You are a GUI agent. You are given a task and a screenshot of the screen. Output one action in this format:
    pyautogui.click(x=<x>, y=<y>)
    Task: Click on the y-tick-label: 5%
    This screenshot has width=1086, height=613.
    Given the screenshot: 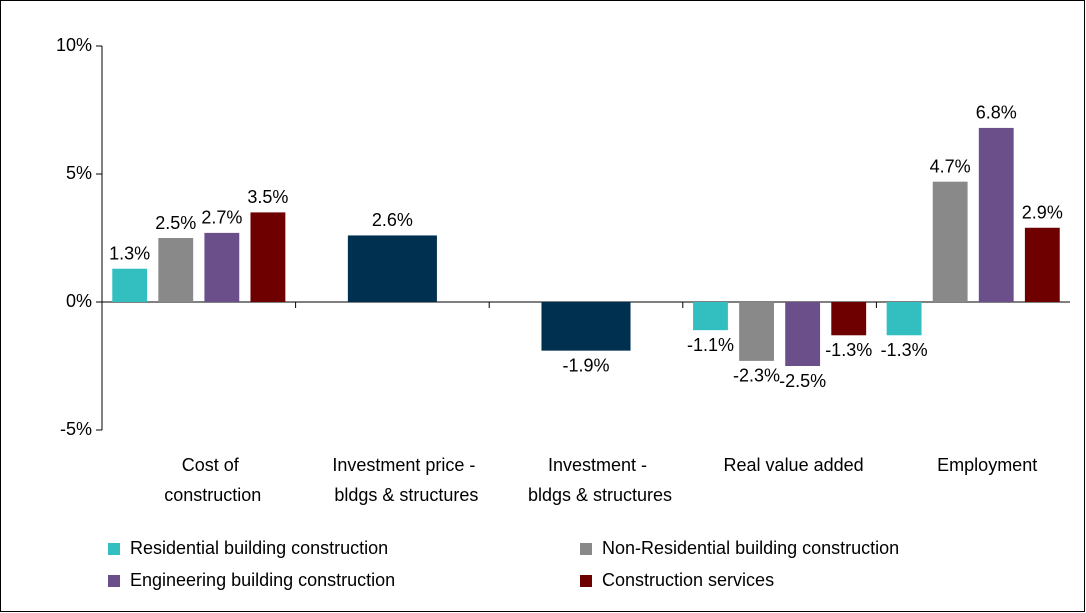 What is the action you would take?
    pyautogui.click(x=79, y=173)
    